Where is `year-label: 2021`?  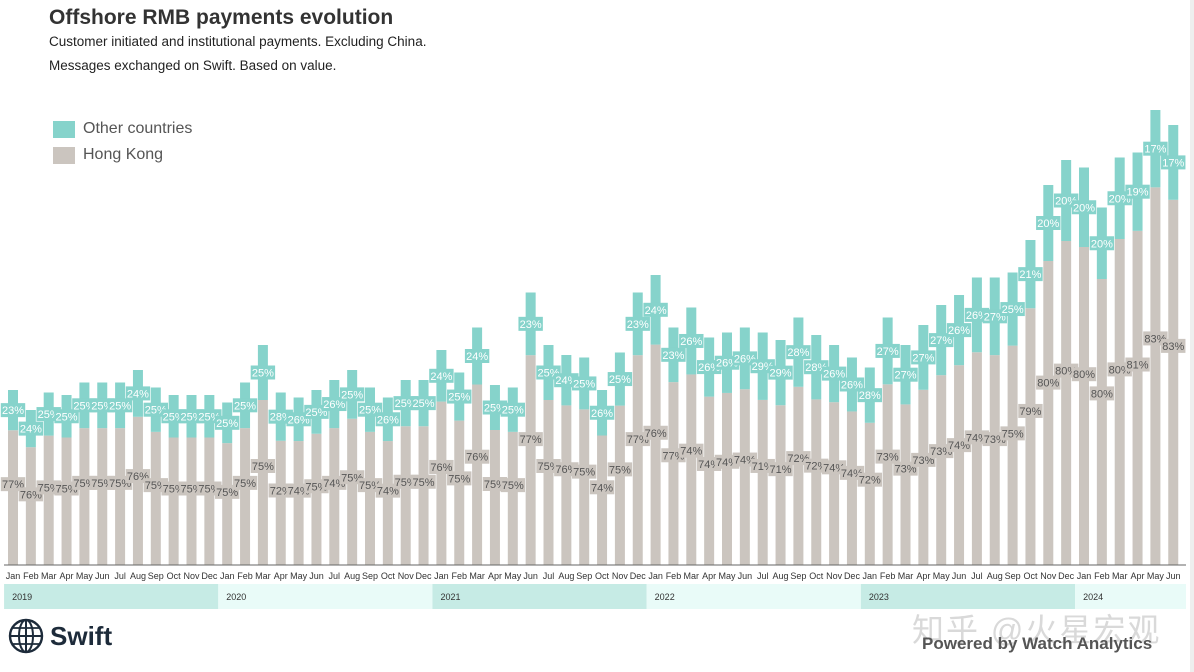
year-label: 2021 is located at coordinates (450, 597).